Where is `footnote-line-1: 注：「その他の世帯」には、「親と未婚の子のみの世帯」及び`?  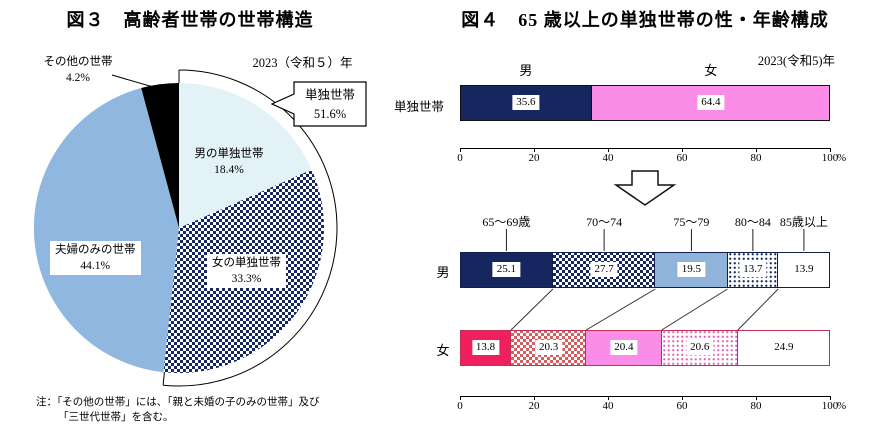
footnote-line-1: 注：「その他の世帯」には、「親と未婚の子のみの世帯」及び is located at coordinates (178, 402).